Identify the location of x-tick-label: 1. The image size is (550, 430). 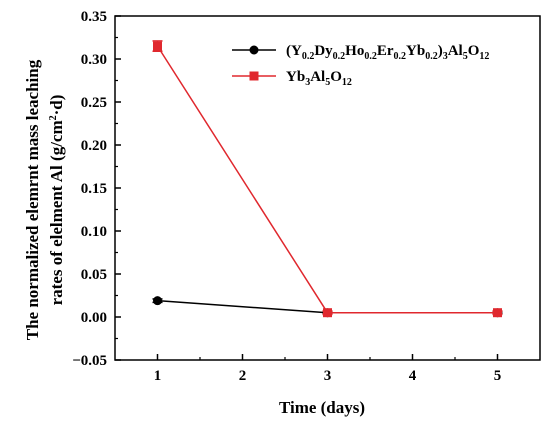
(158, 376).